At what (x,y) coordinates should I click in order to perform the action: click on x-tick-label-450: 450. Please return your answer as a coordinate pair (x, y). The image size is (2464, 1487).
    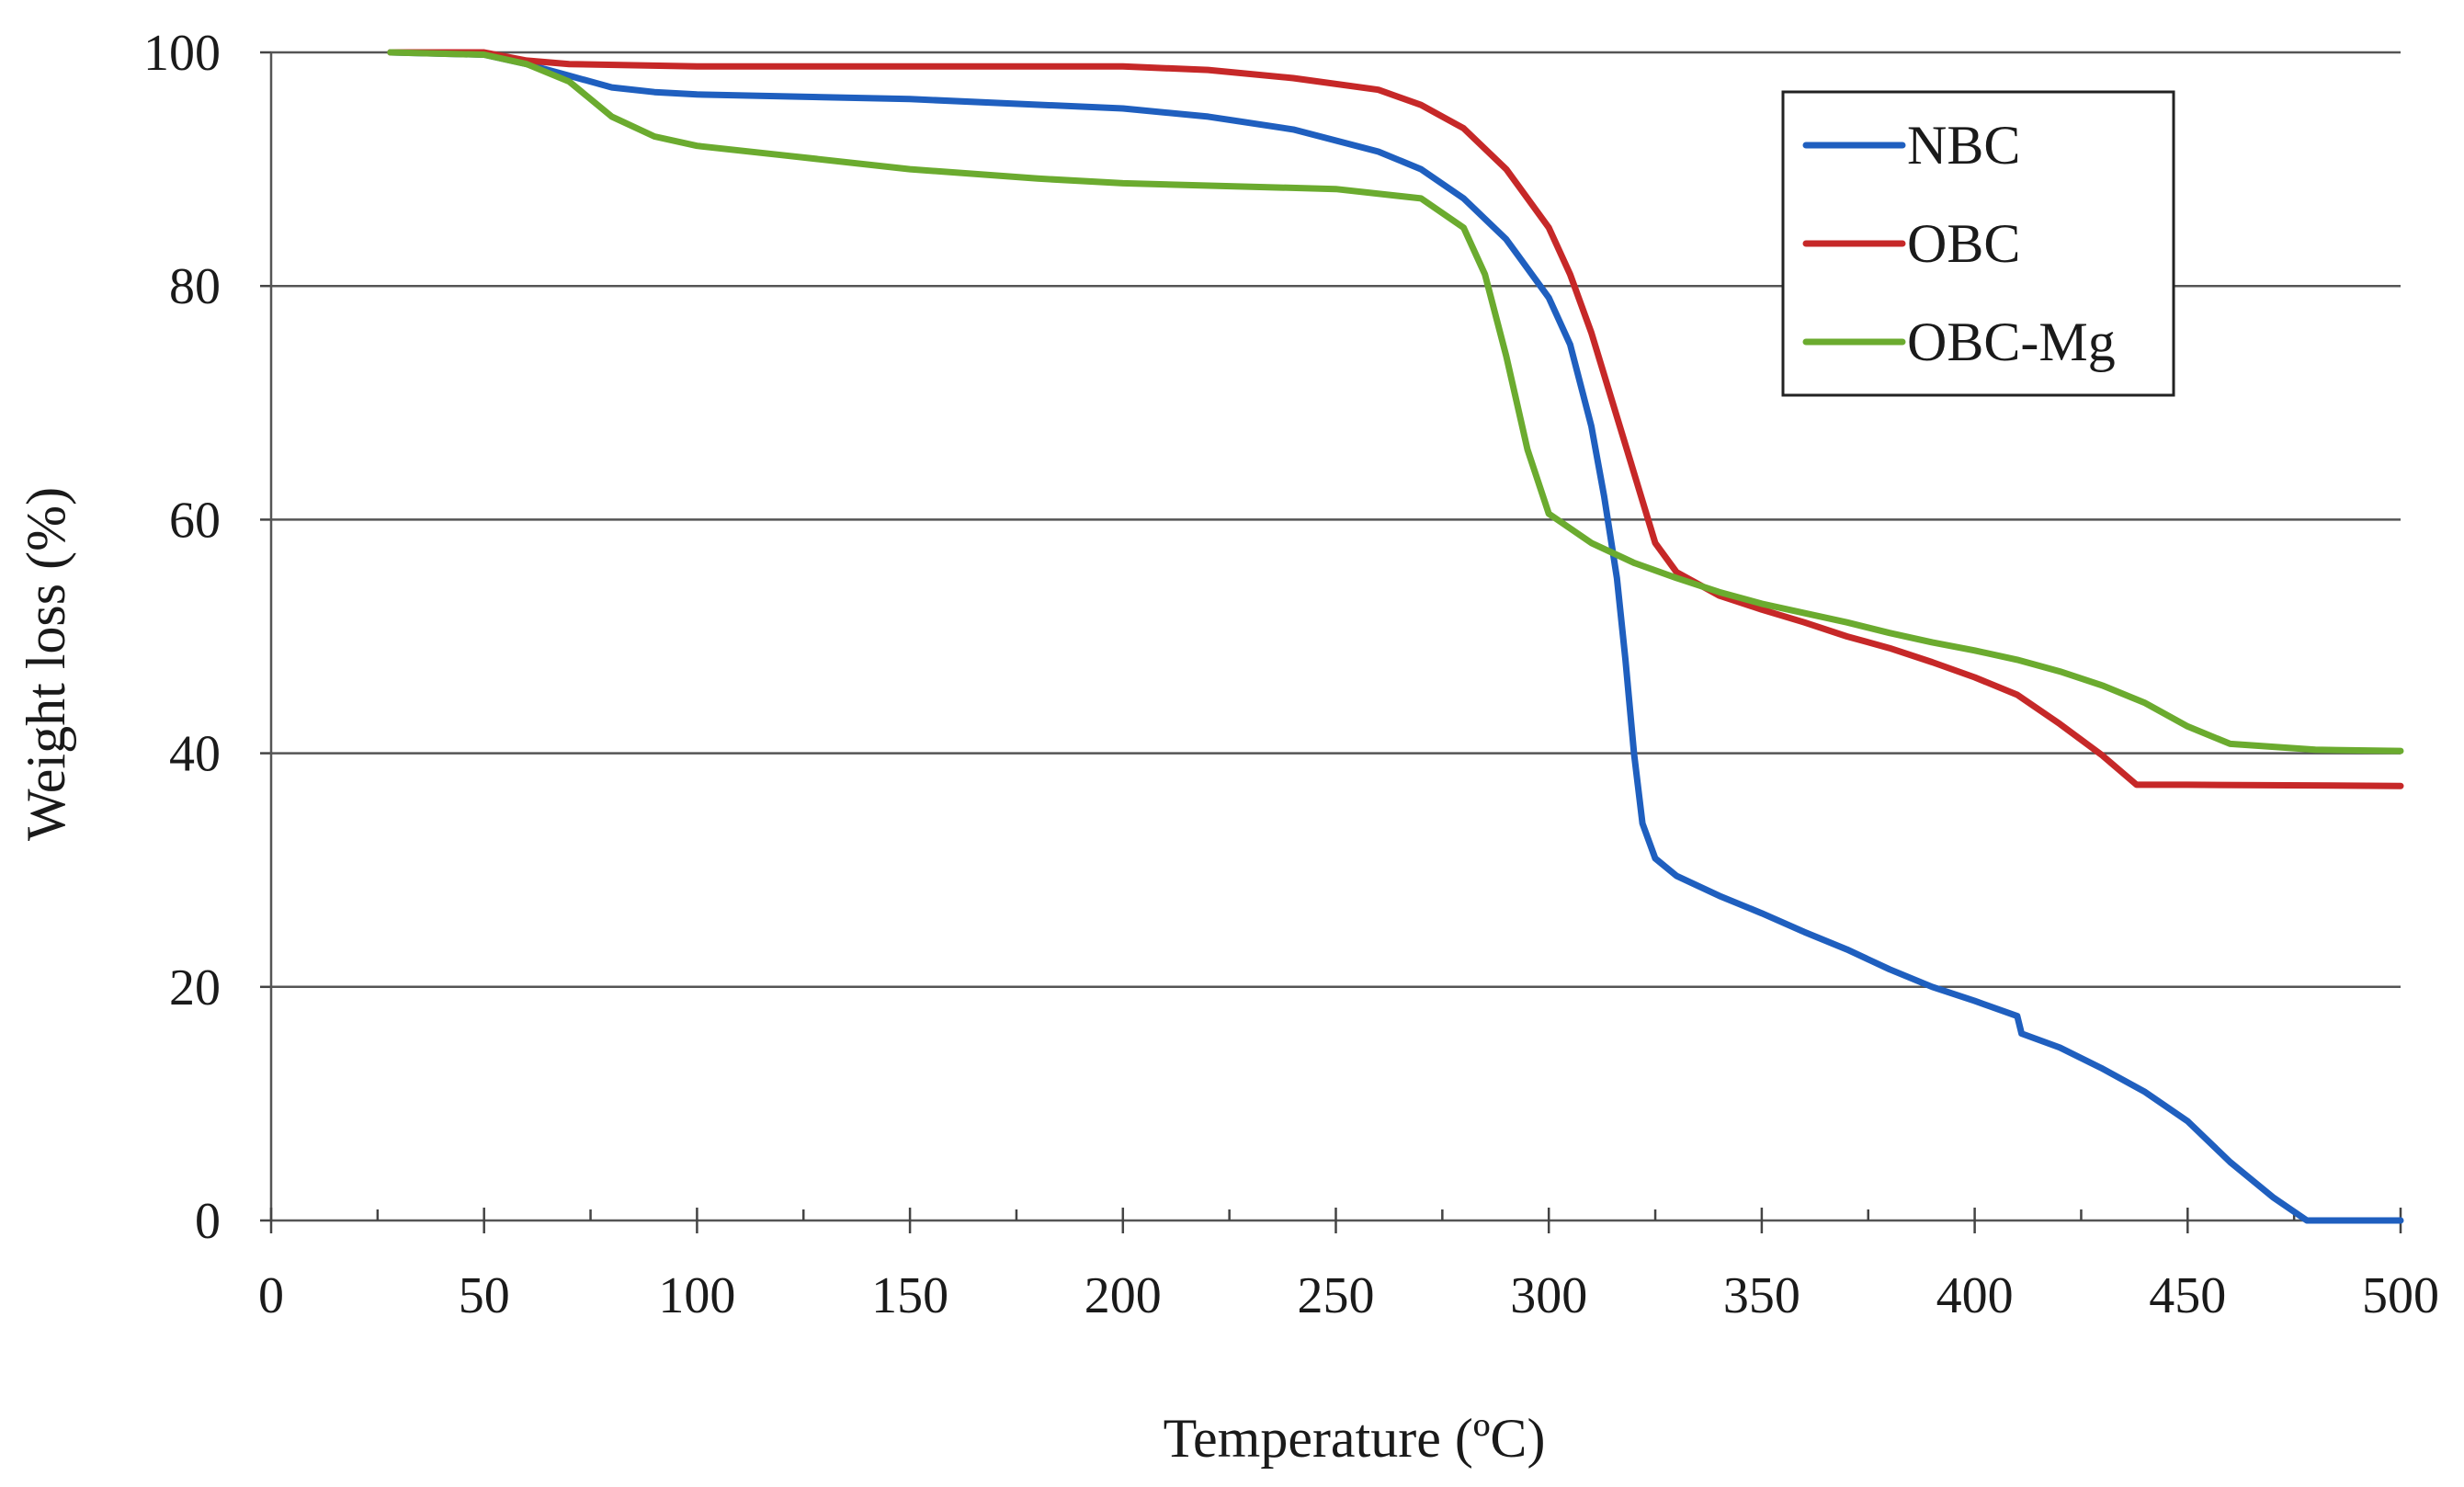
    Looking at the image, I should click on (2188, 1295).